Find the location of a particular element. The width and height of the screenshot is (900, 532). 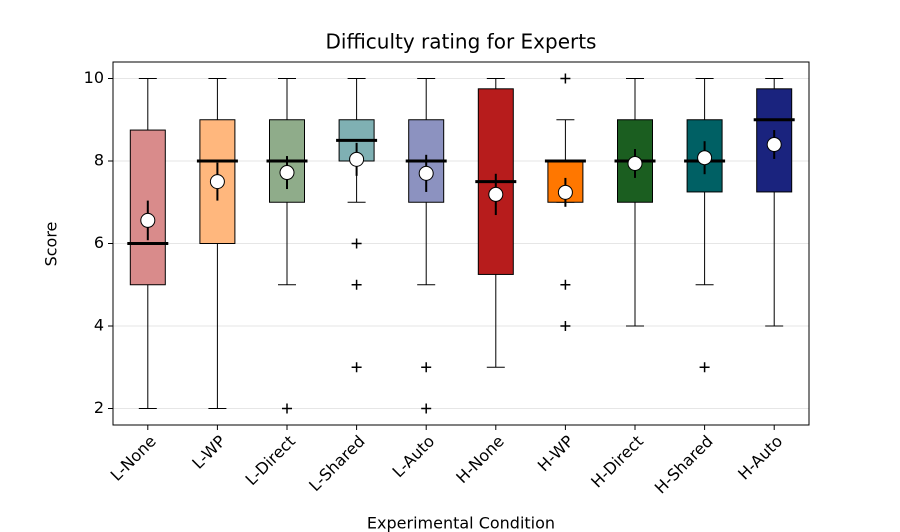

chart-title: Difficulty rating for Experts is located at coordinates (461, 42).